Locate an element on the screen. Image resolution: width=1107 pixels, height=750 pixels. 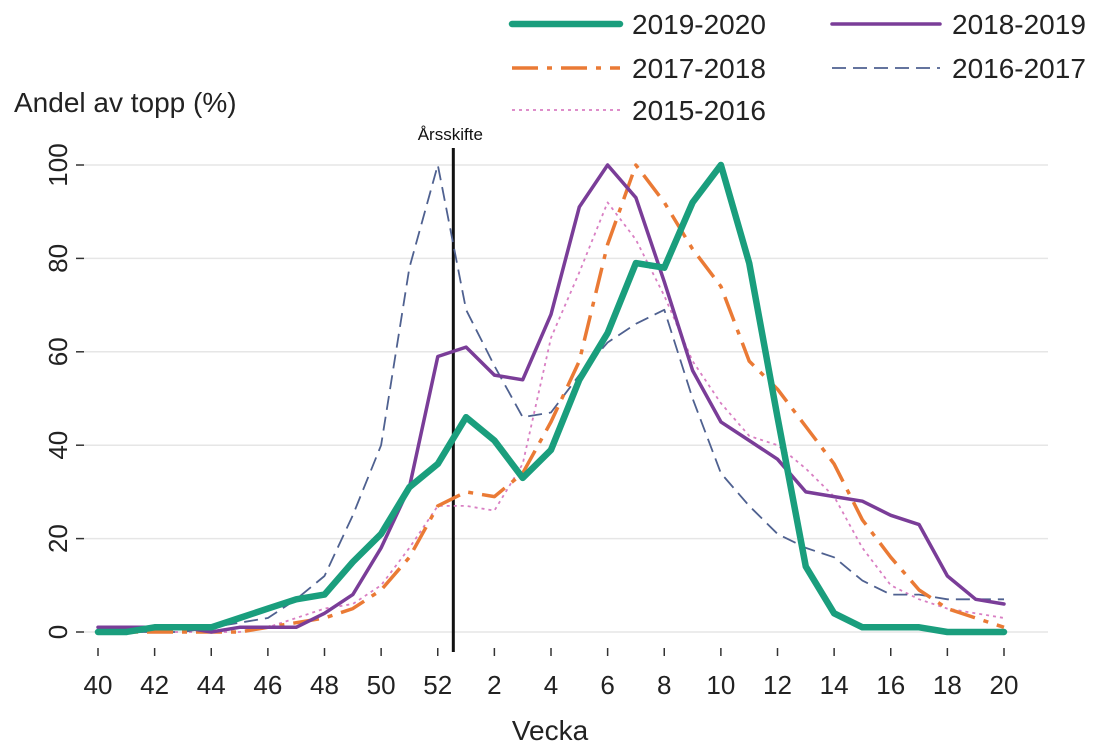
legend-label-2015-2016: 2015-2016 is located at coordinates (699, 110).